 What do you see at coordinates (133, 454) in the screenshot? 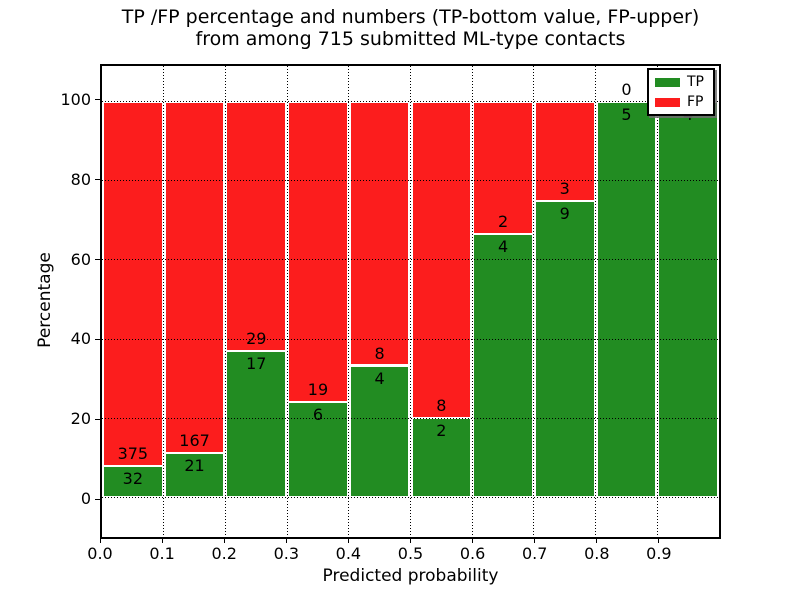
I see `fp-count-annotation: 375` at bounding box center [133, 454].